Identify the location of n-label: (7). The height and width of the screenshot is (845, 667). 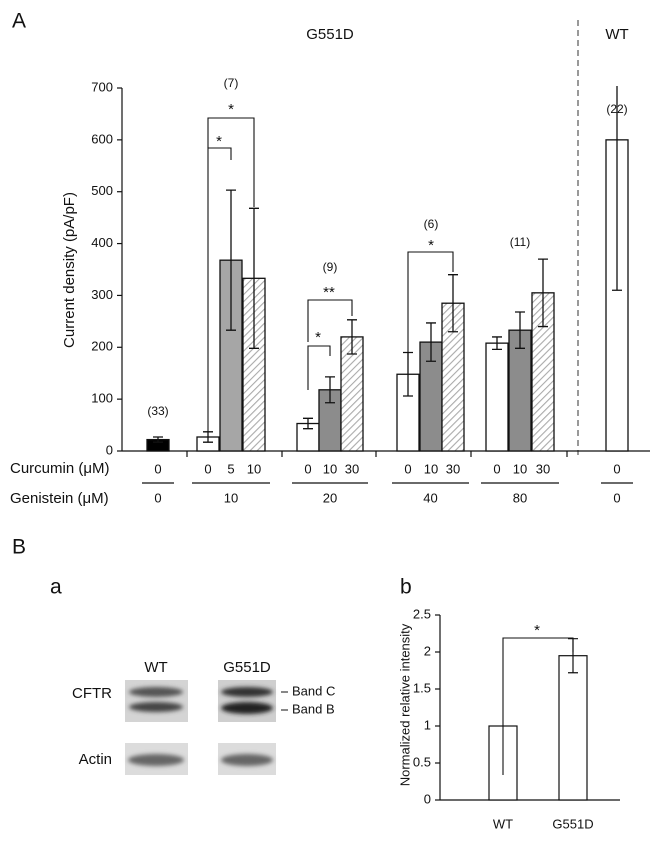
(231, 83).